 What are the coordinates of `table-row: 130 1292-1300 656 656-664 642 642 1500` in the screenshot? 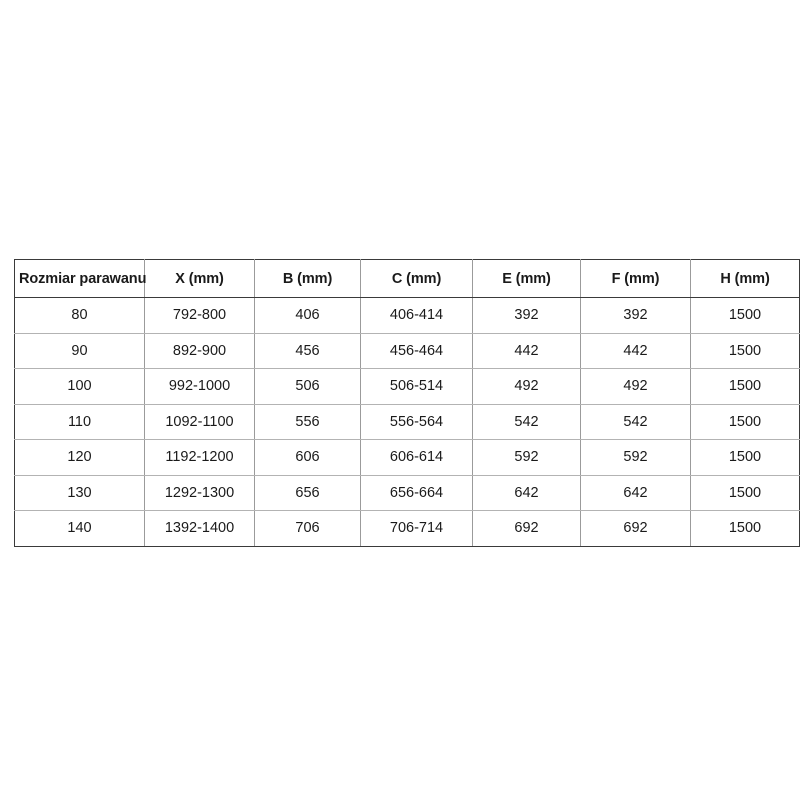 It's located at (407, 492).